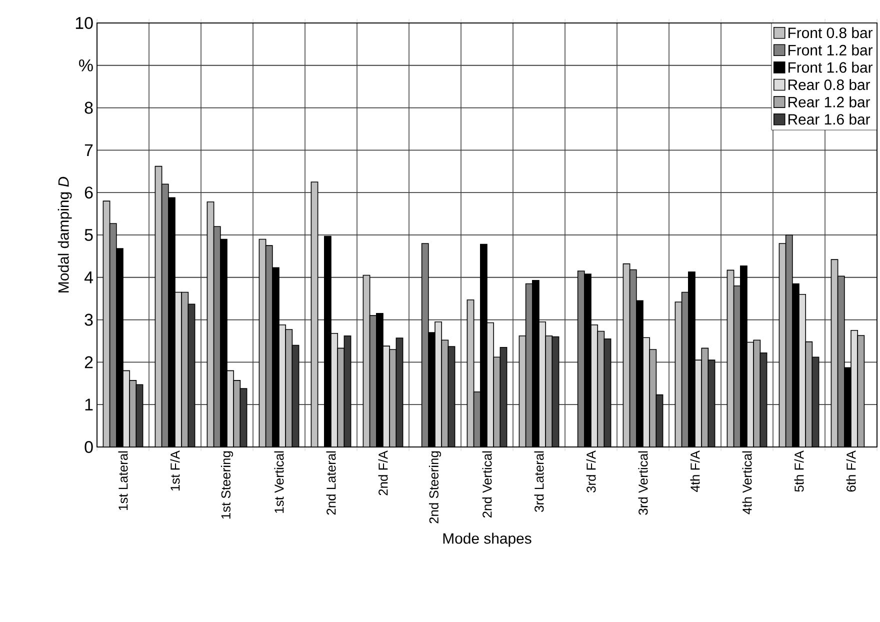 The image size is (880, 622). I want to click on x-tick-label: 6th F/A, so click(851, 471).